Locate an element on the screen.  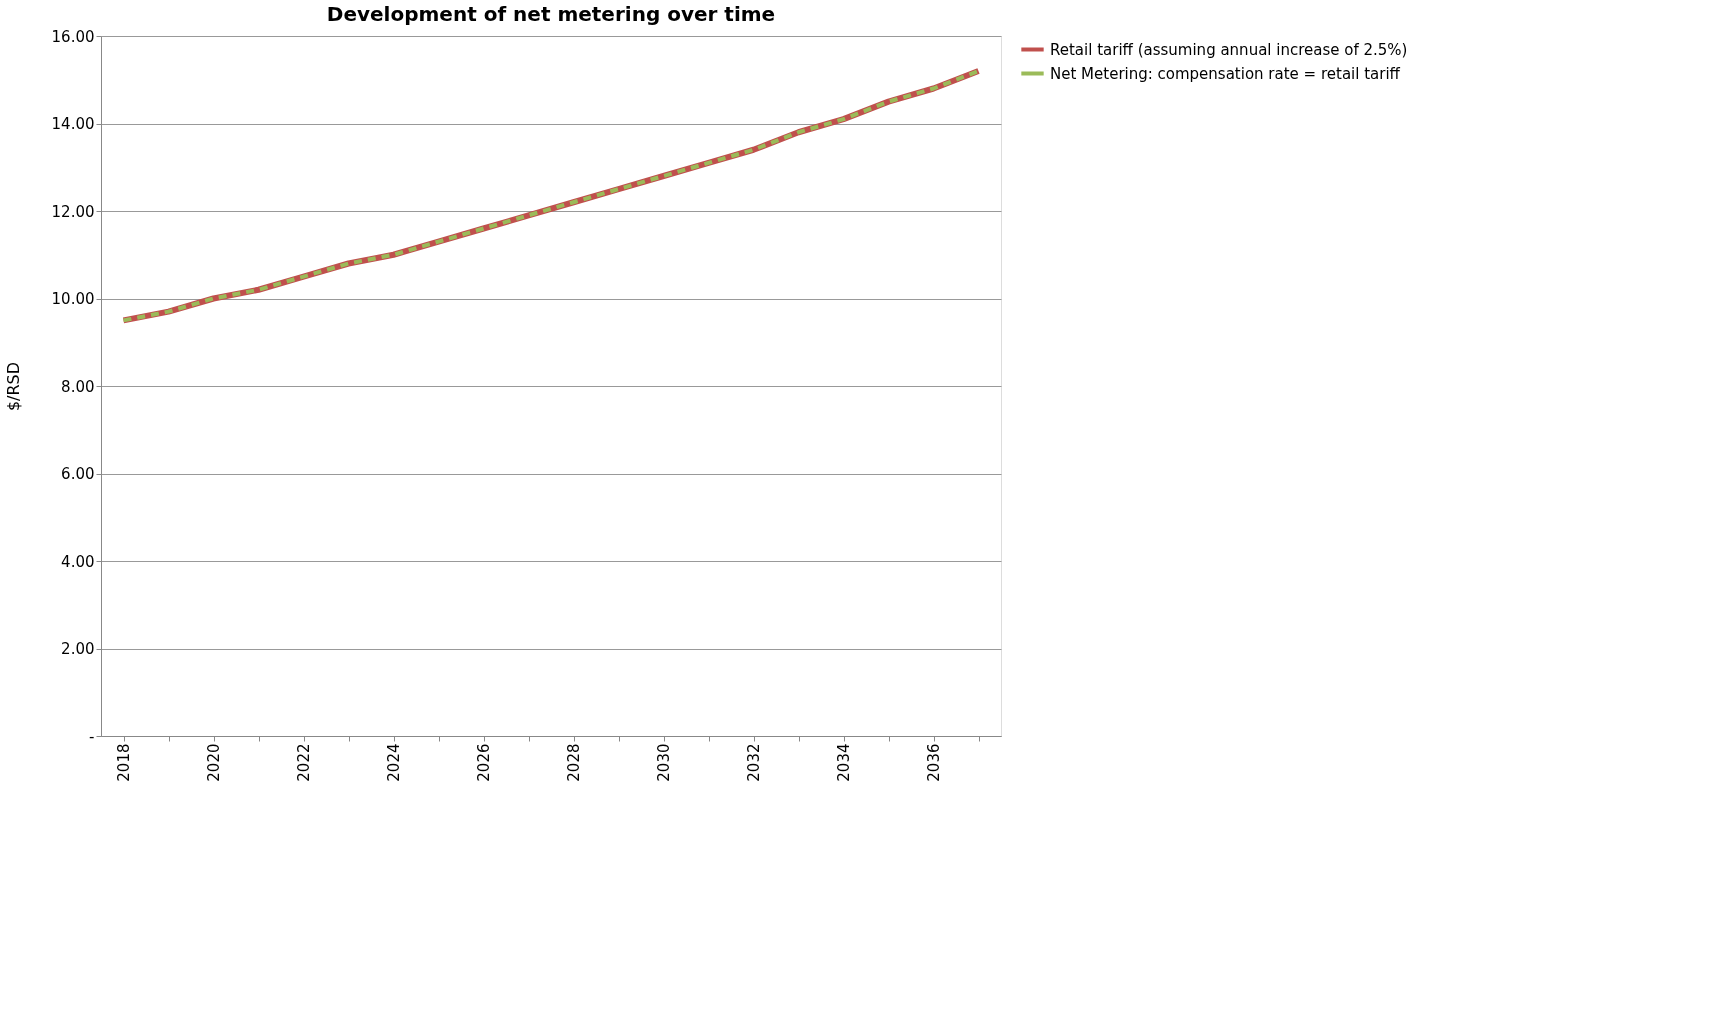
x-tick-label: 2030 is located at coordinates (664, 762).